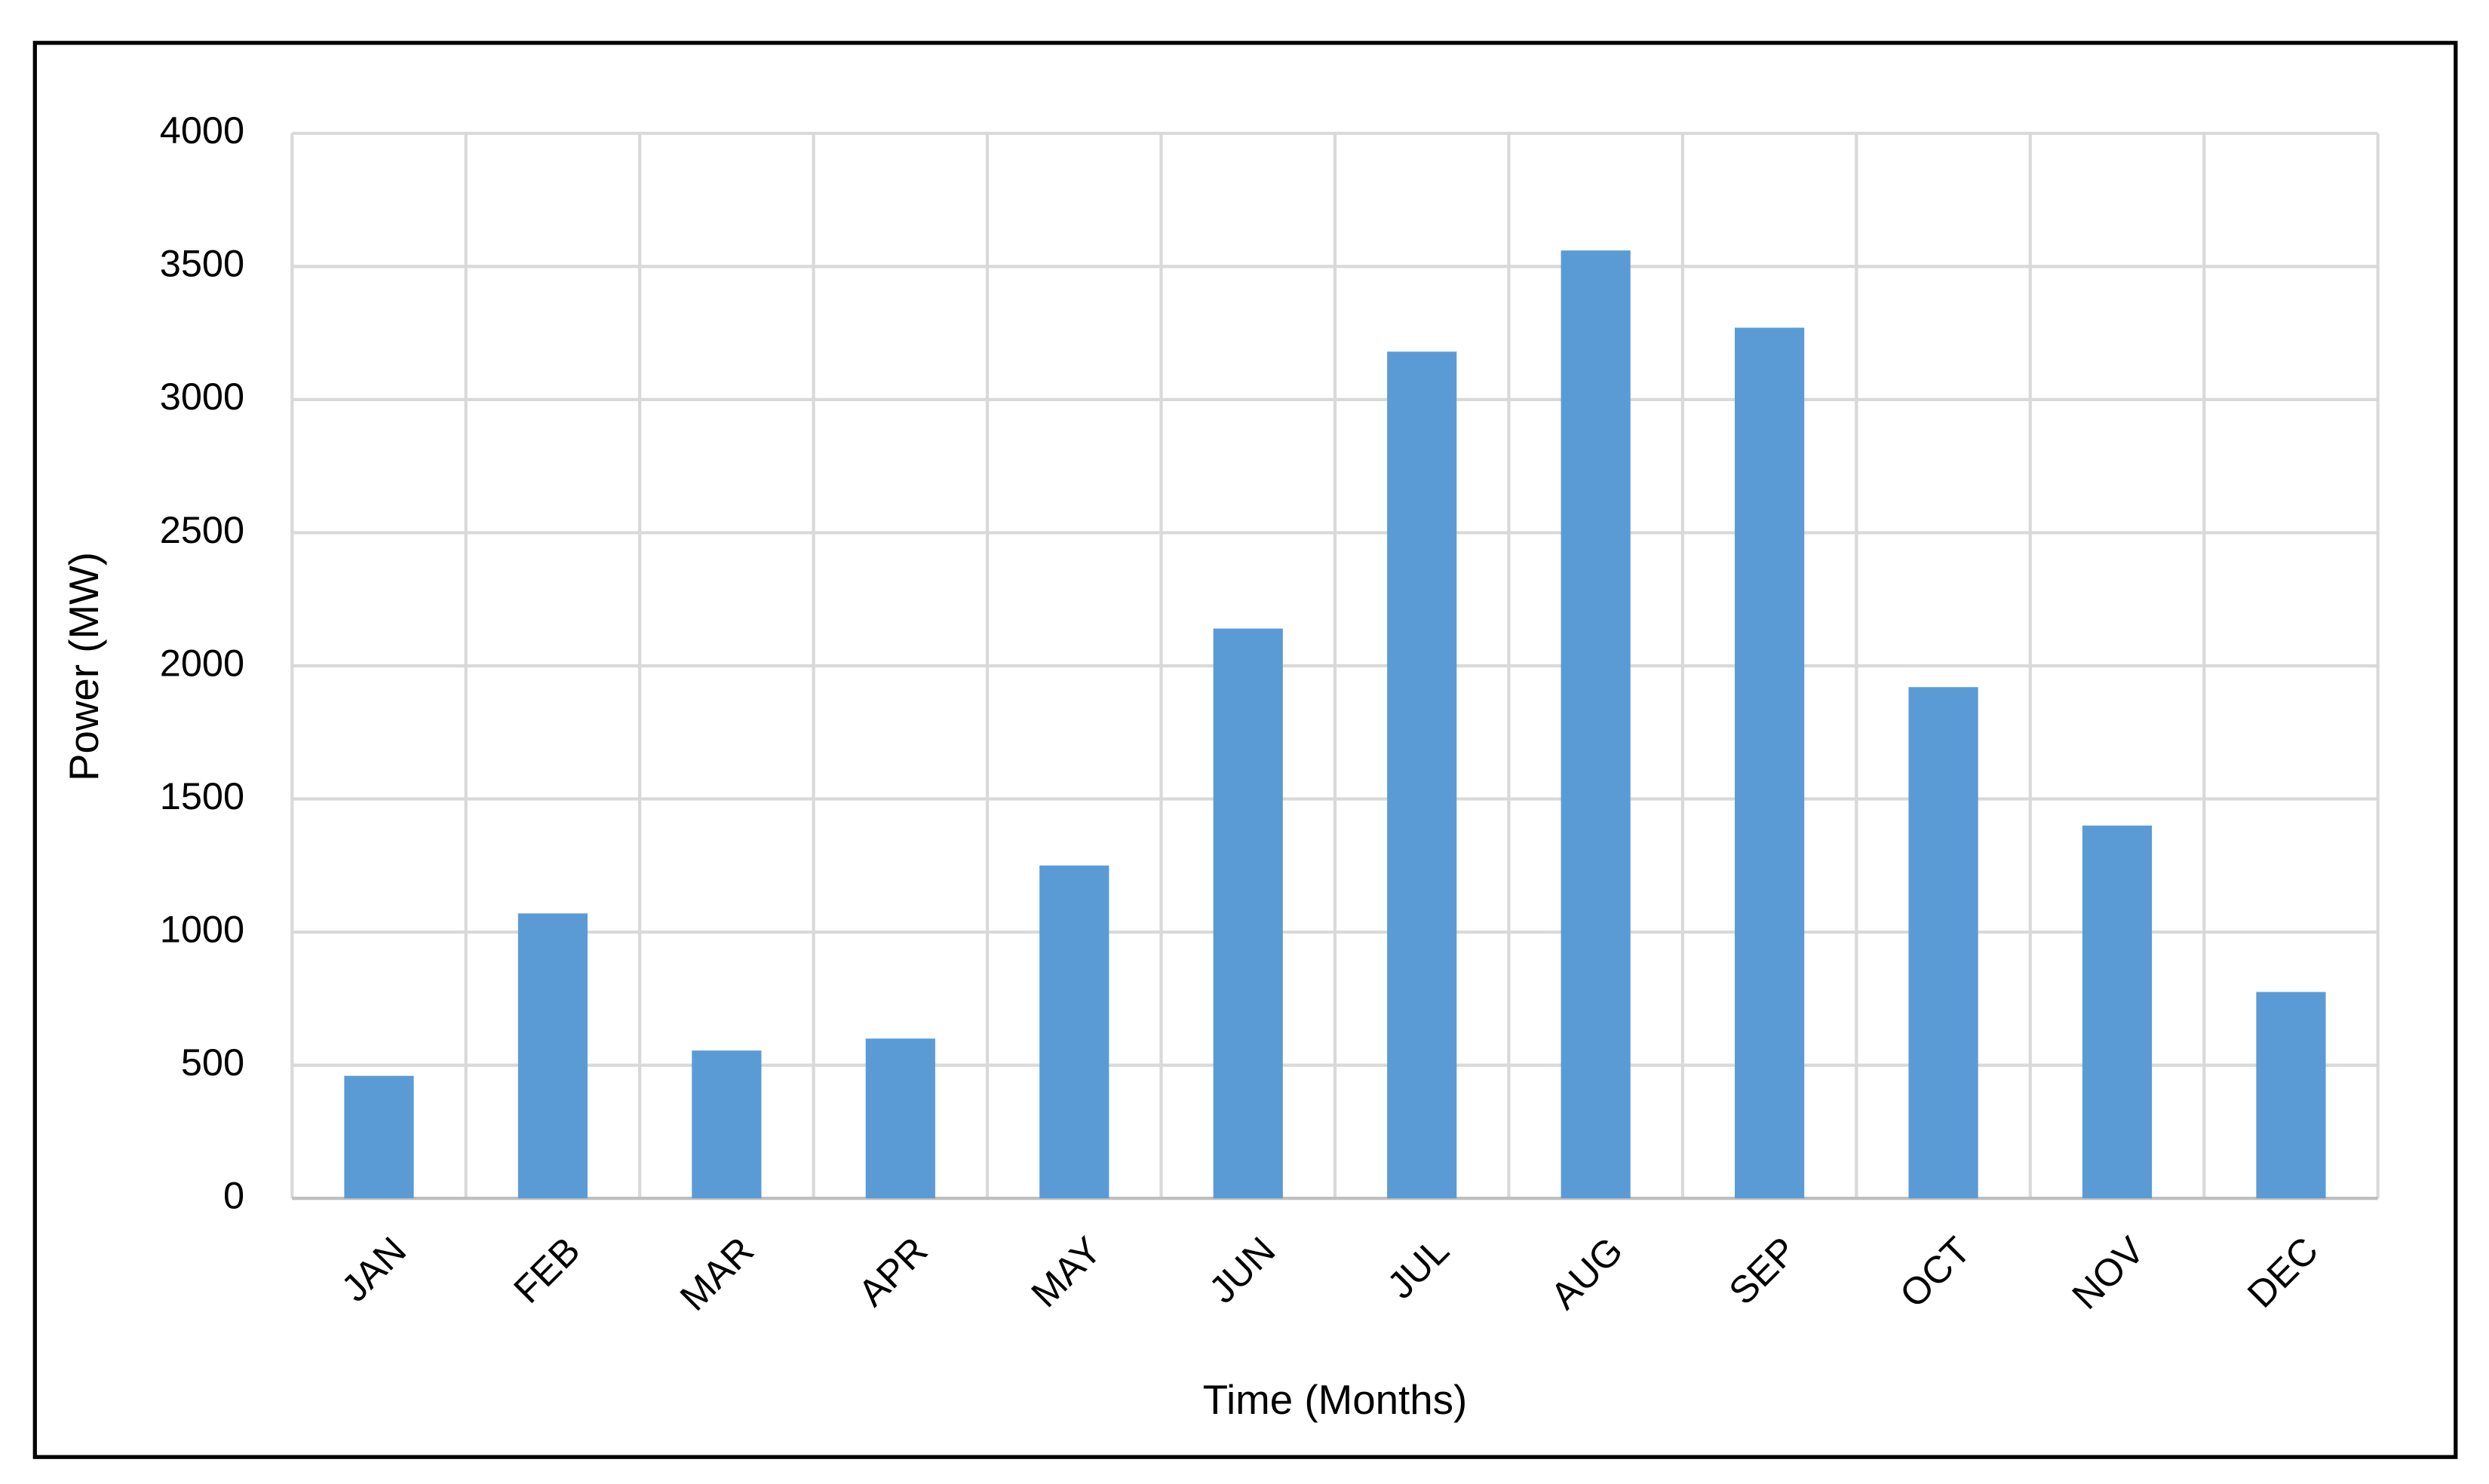  Describe the element at coordinates (202, 396) in the screenshot. I see `y-tick-label: 3000` at that location.